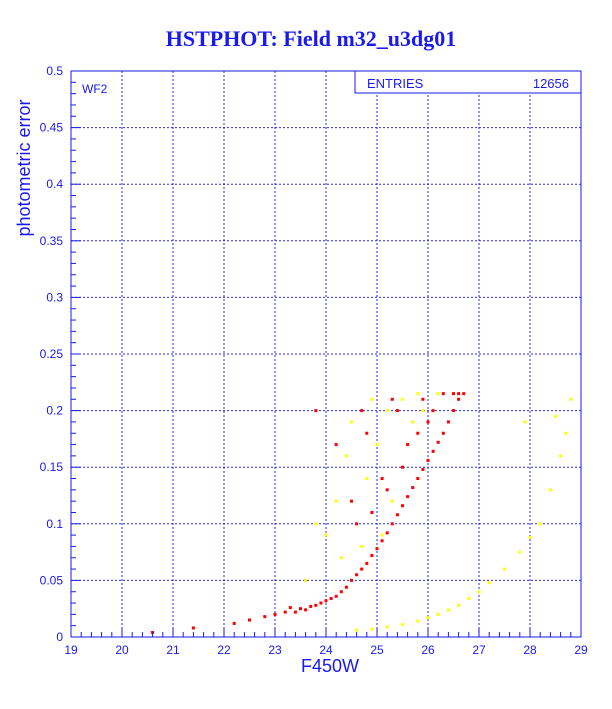 This screenshot has height=709, width=612. What do you see at coordinates (54, 71) in the screenshot?
I see `y-tick-label: 0.5` at bounding box center [54, 71].